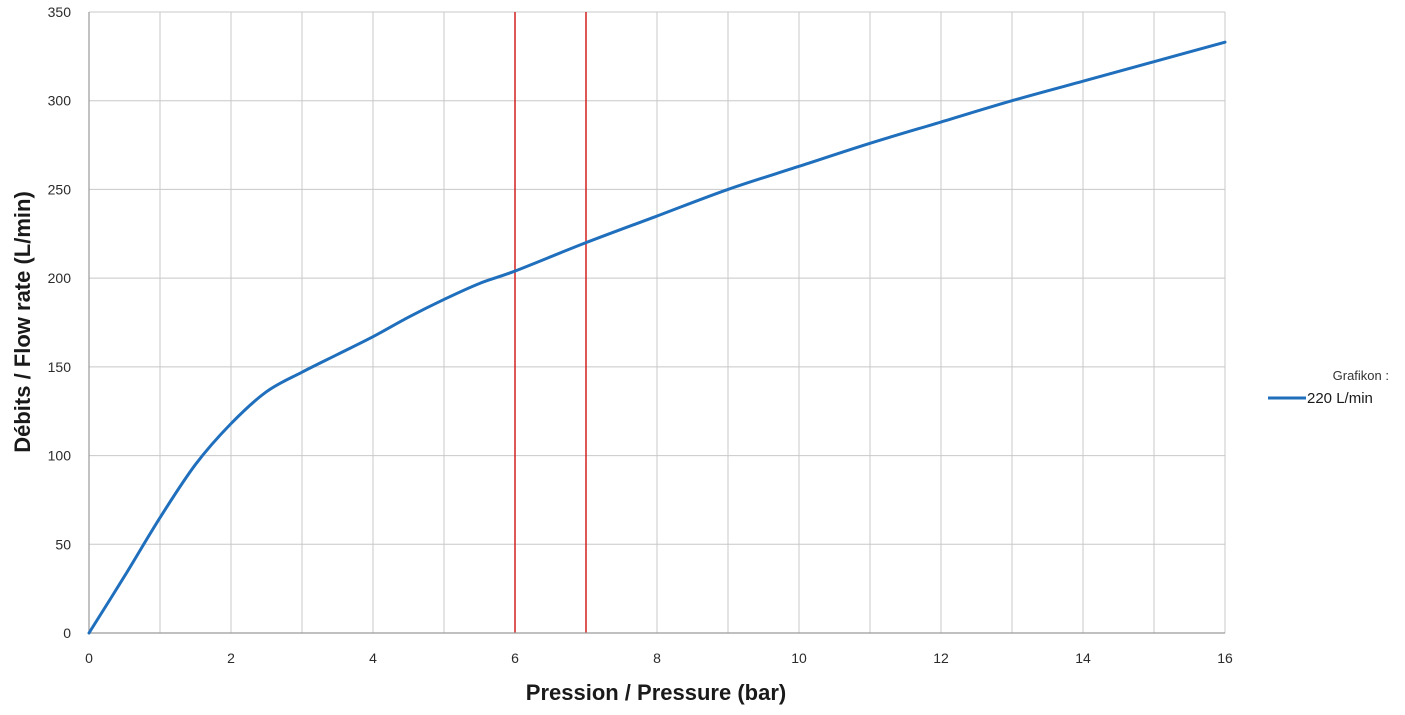  I want to click on x-tick-label: 2, so click(231, 658).